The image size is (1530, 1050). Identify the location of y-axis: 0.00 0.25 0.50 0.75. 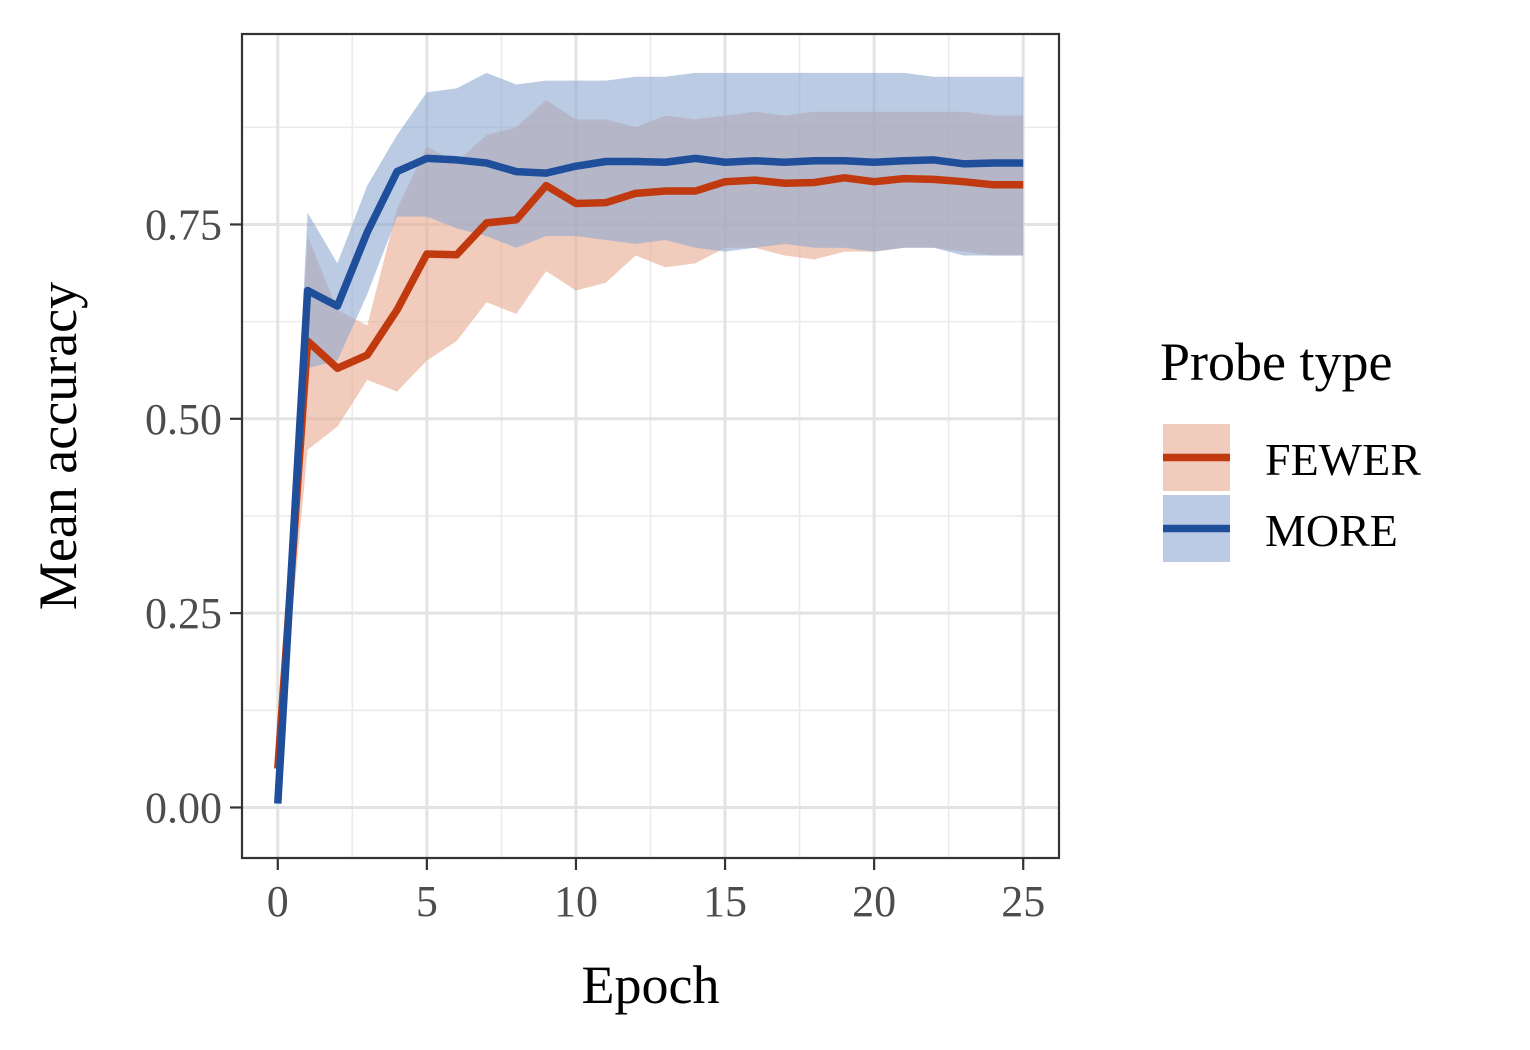
(193, 516).